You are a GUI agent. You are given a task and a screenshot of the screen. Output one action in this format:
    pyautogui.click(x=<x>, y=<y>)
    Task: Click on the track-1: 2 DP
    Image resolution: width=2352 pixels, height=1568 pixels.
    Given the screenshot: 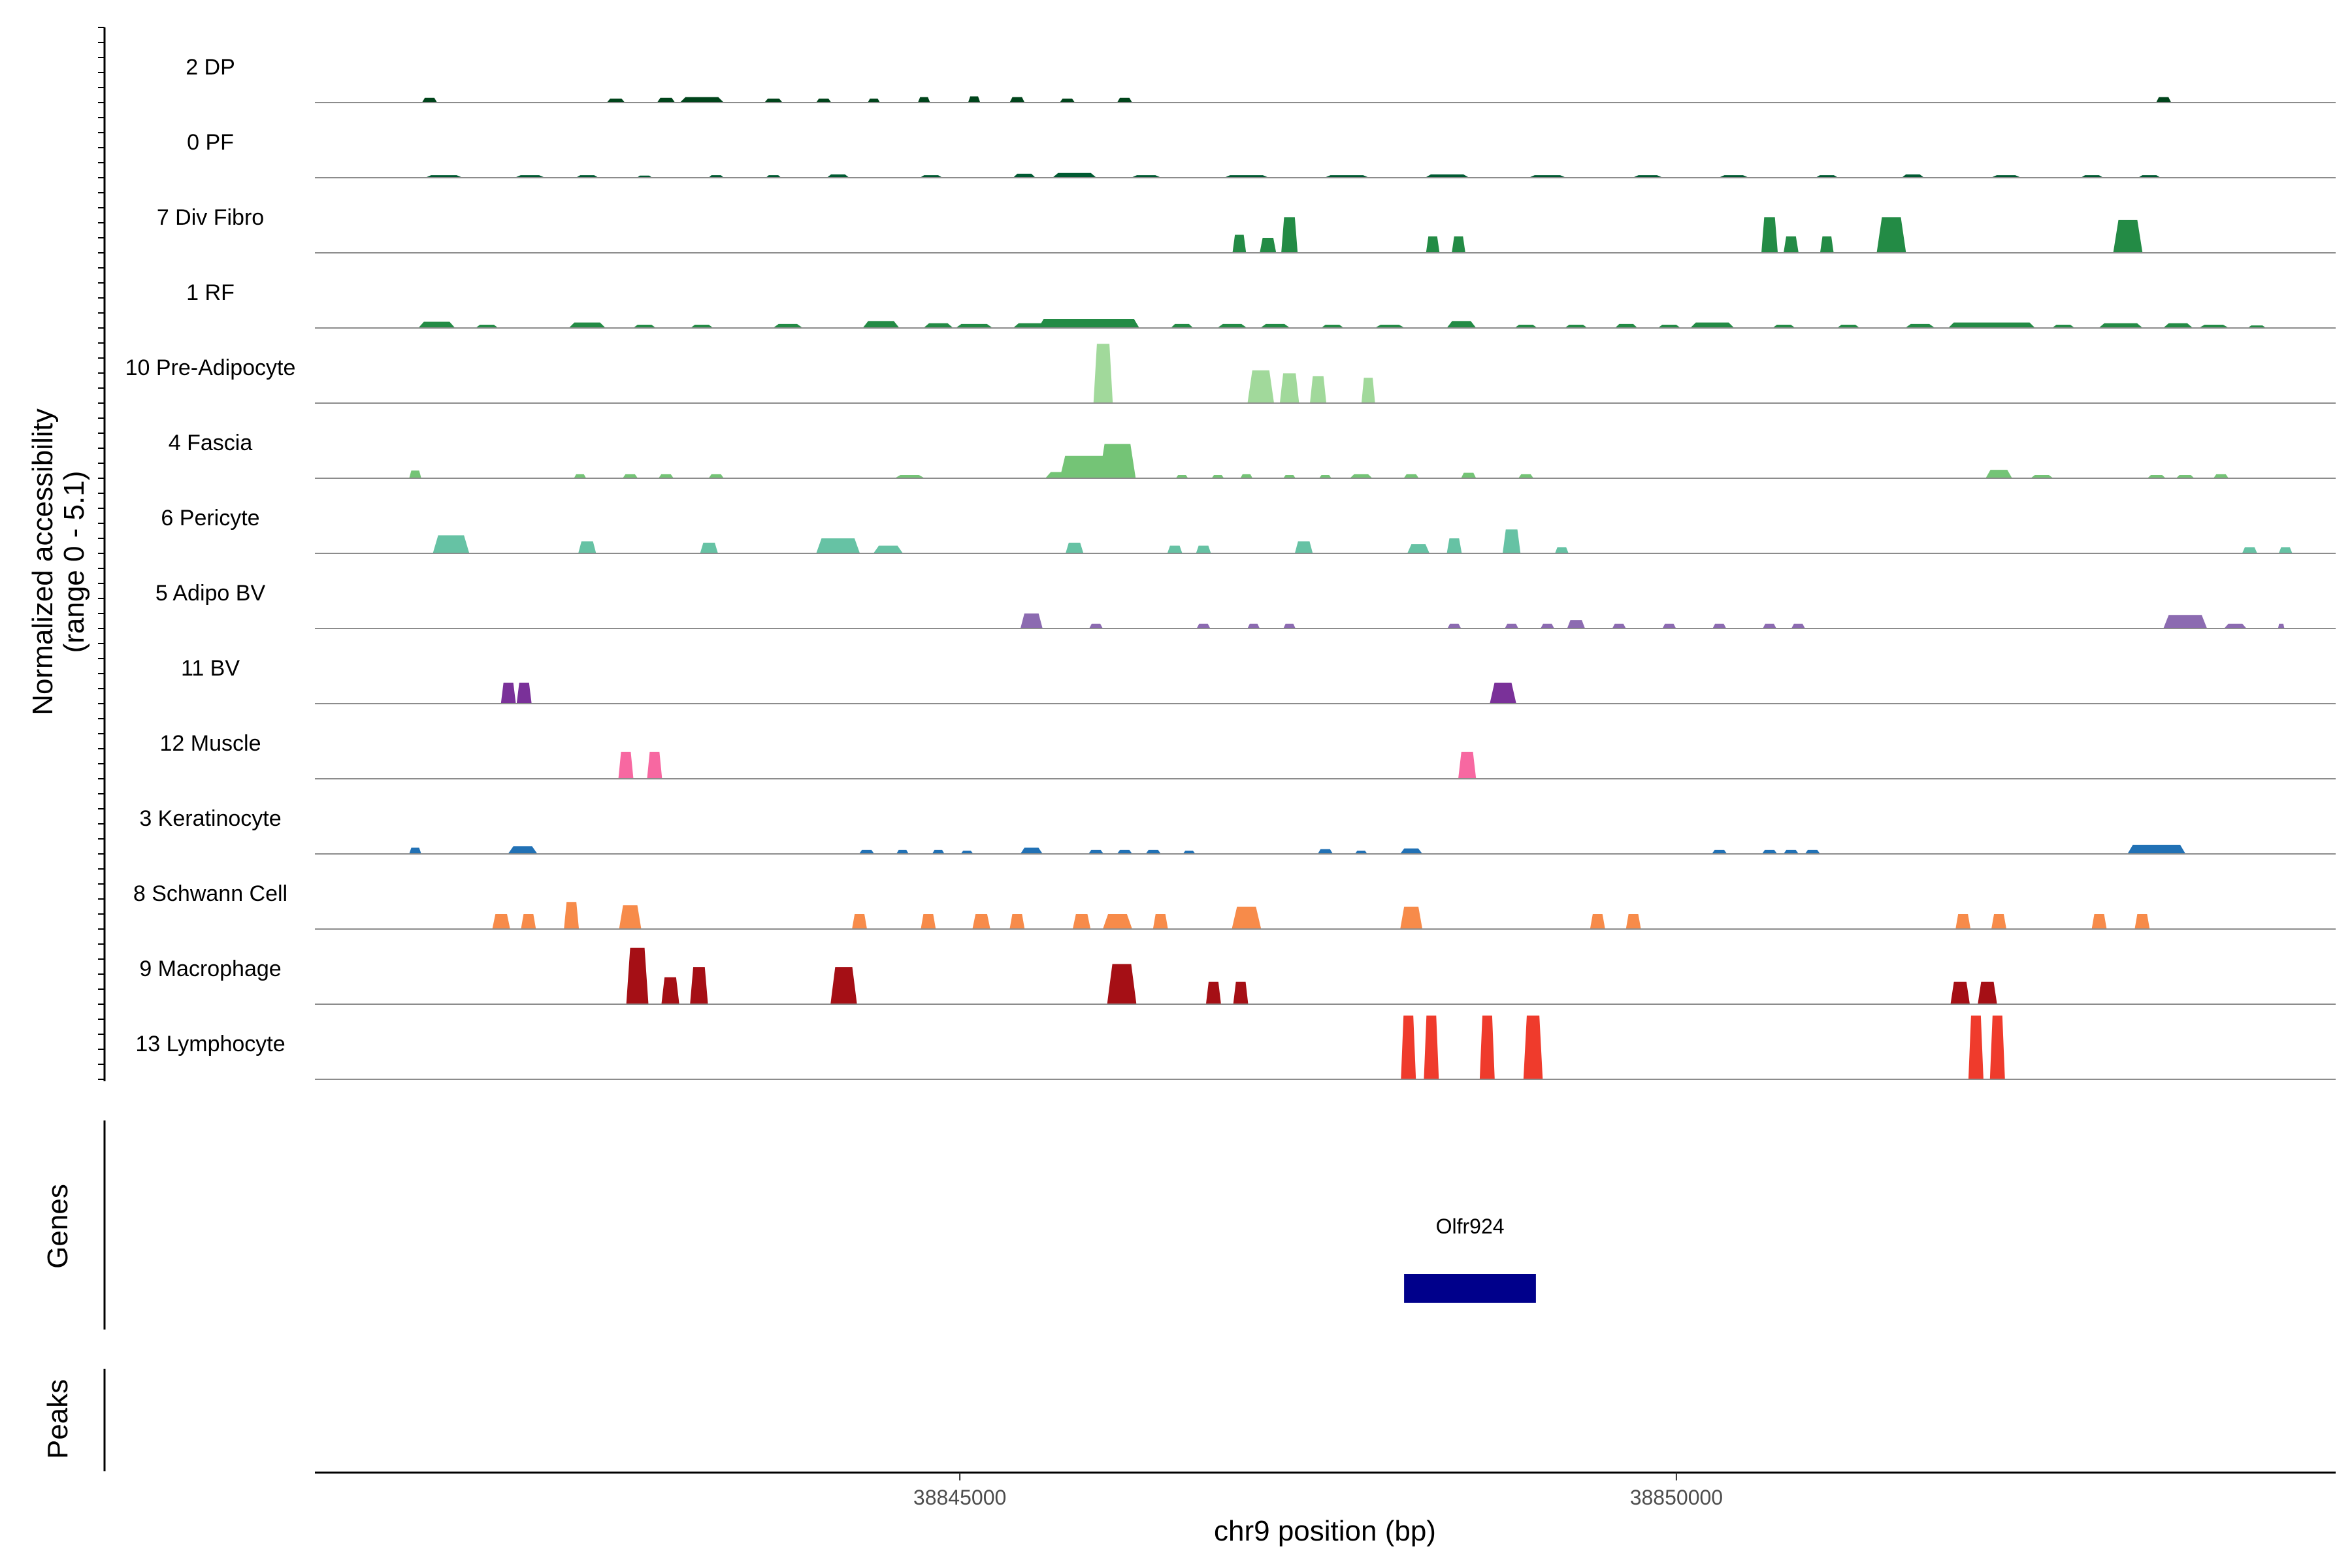 What is the action you would take?
    pyautogui.click(x=1261, y=79)
    